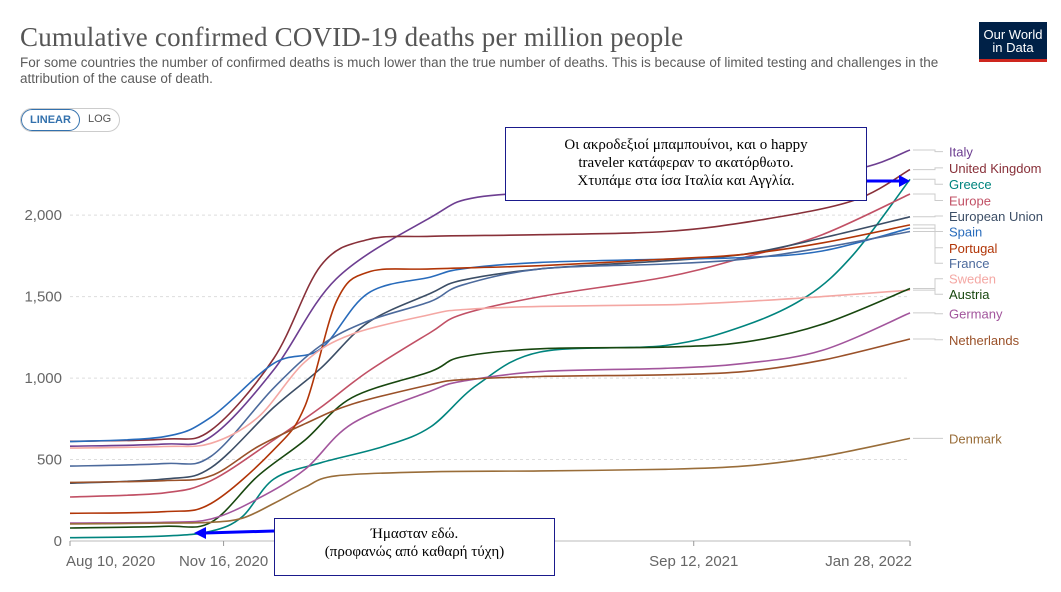  Describe the element at coordinates (490, 481) in the screenshot. I see `series-line-denmark` at that location.